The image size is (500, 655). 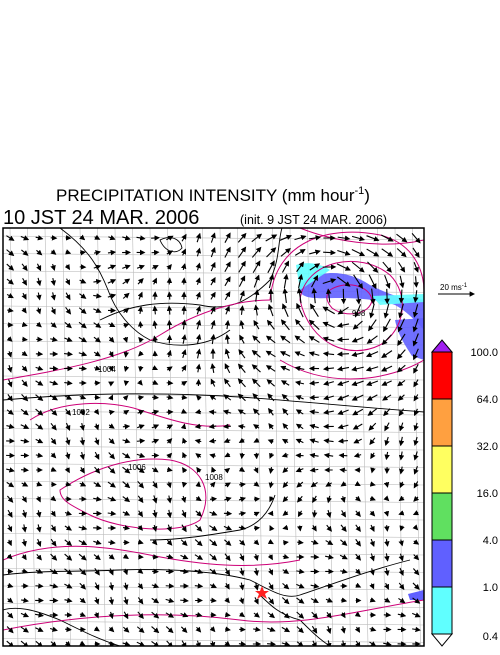 What do you see at coordinates (367, 195) in the screenshot?
I see `title-end: )` at bounding box center [367, 195].